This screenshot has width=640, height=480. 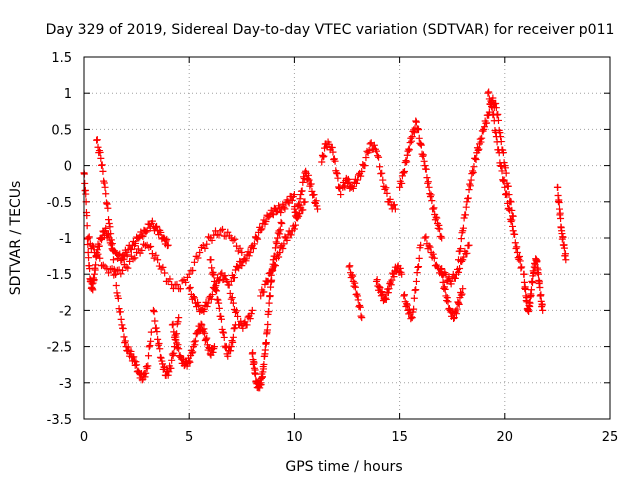 What do you see at coordinates (16, 238) in the screenshot?
I see `y-axis-label: SDTVAR / TECUs` at bounding box center [16, 238].